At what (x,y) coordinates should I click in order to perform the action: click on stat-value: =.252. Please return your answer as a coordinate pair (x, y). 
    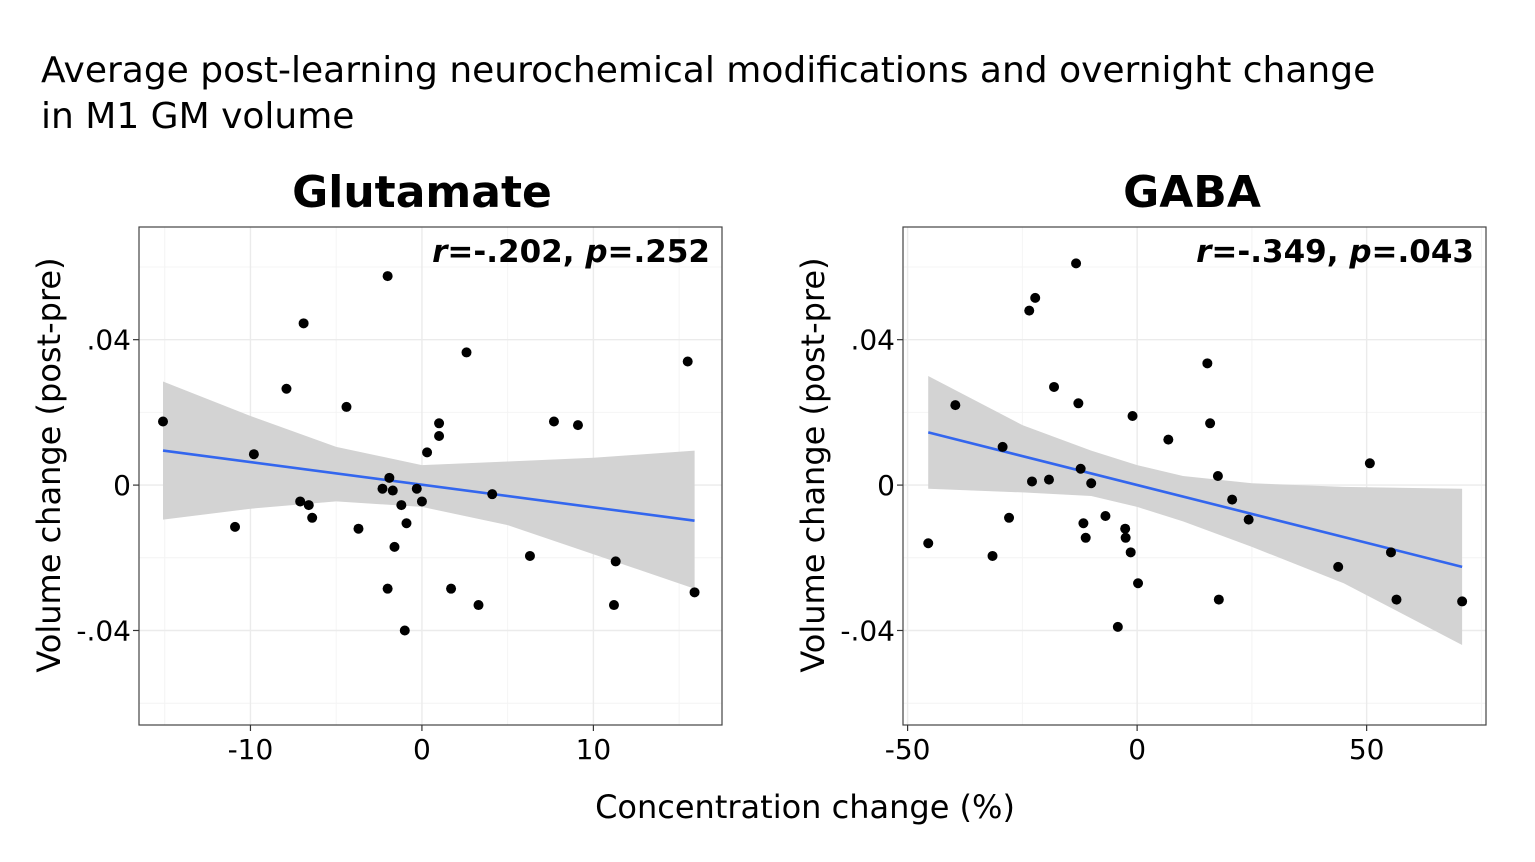
    Looking at the image, I should click on (659, 252).